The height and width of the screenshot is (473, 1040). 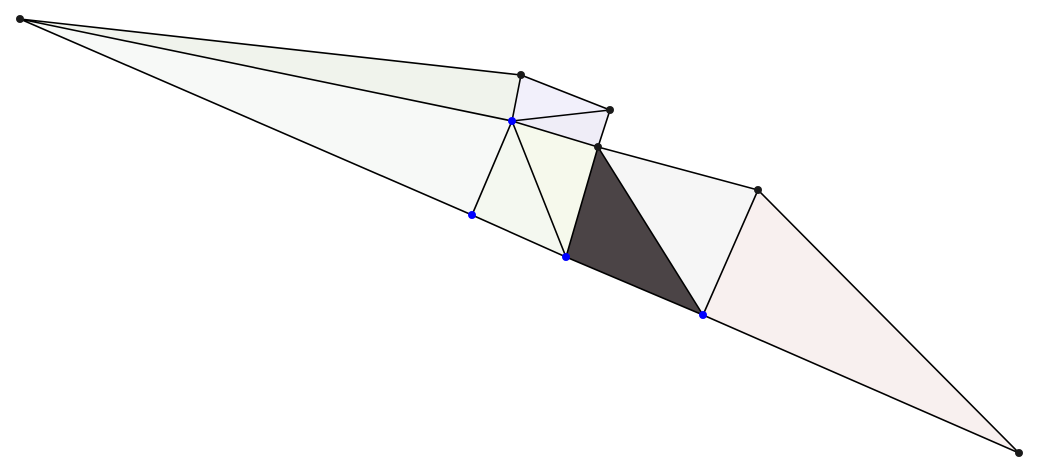 I want to click on mesh-edge-v7-v9, so click(x=888, y=321).